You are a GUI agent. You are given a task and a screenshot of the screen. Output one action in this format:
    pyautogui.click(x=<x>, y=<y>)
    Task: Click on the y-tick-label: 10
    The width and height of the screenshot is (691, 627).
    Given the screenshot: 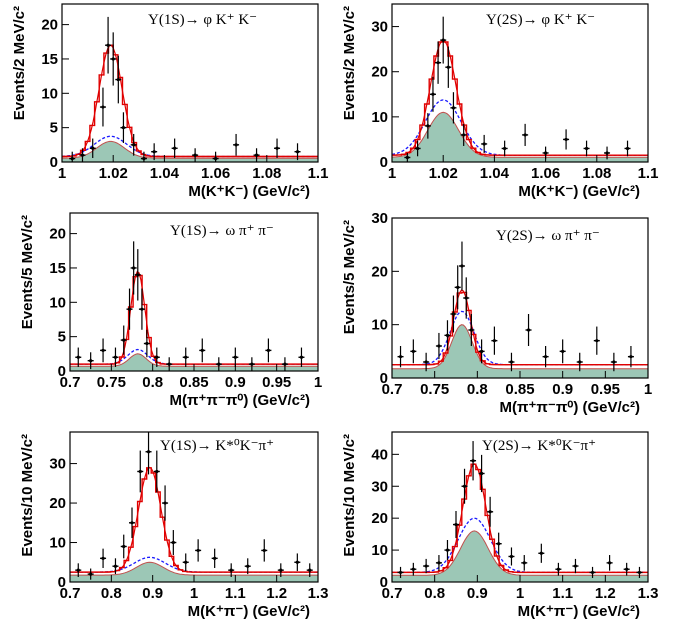 What is the action you would take?
    pyautogui.click(x=57, y=302)
    